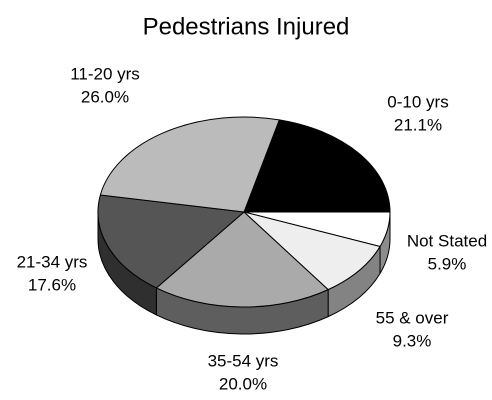 This screenshot has height=400, width=492. Describe the element at coordinates (105, 96) in the screenshot. I see `slice-value-label: 26.0%` at that location.